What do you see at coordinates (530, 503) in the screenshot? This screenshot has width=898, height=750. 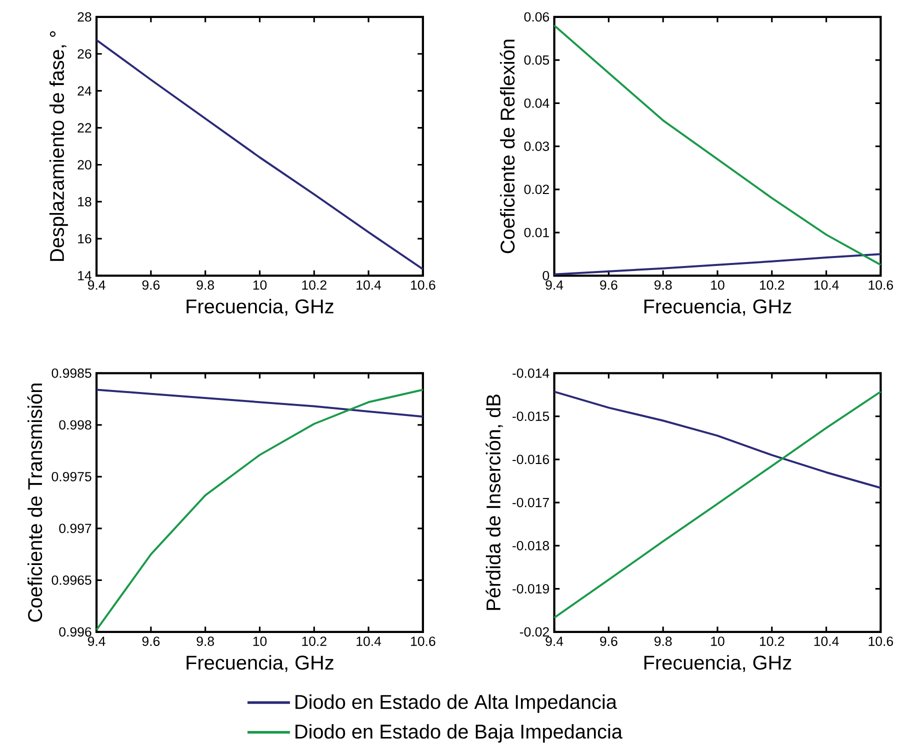 I see `y-tick-label: -0.017` at bounding box center [530, 503].